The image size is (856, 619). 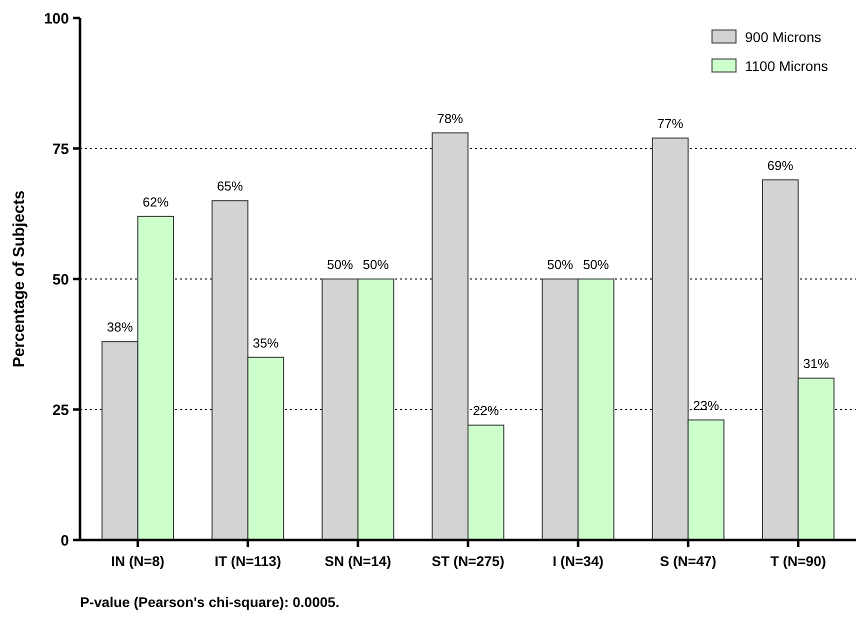 I want to click on x-tick-label: IN (N=8), so click(x=137, y=561).